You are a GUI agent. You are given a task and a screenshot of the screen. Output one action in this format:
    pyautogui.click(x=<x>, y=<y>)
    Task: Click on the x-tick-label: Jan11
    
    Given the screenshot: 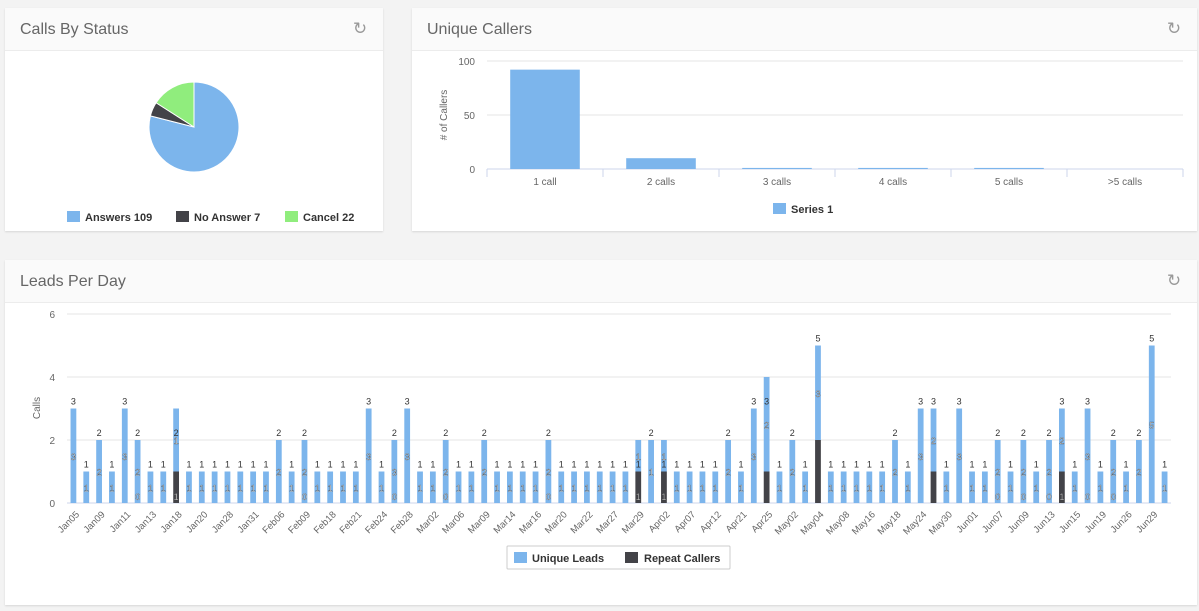 What is the action you would take?
    pyautogui.click(x=121, y=522)
    